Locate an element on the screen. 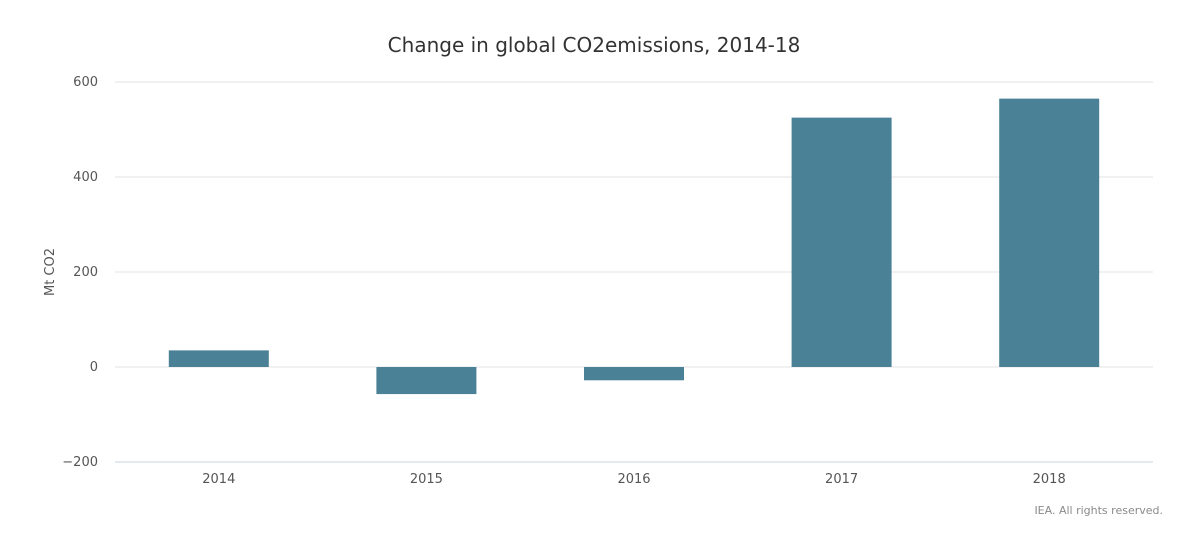  y-axis-label: Mt CO2 is located at coordinates (50, 272).